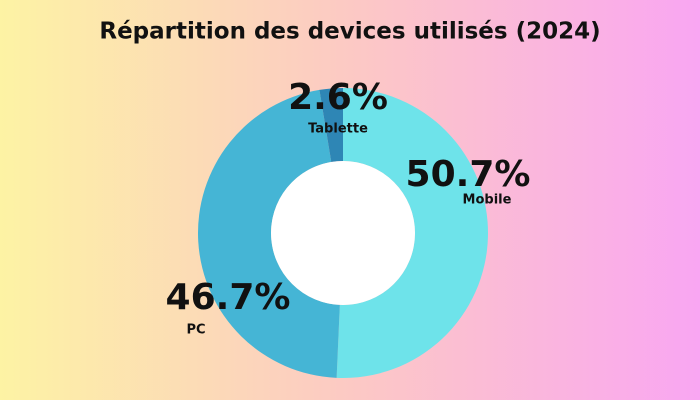 This screenshot has height=400, width=700. I want to click on value-label: 50.7%, so click(468, 174).